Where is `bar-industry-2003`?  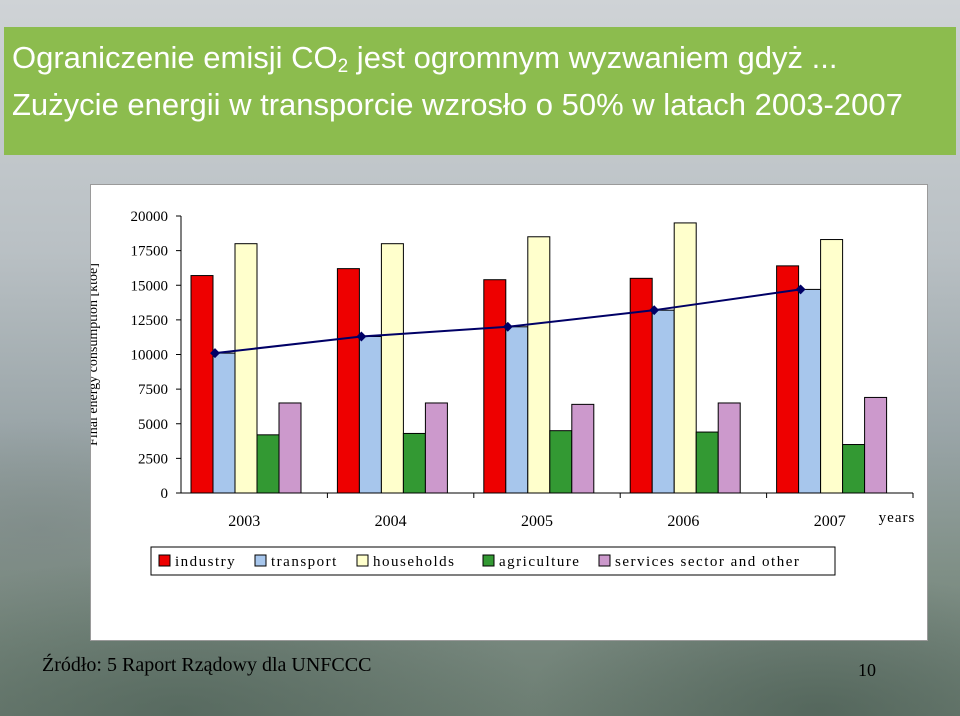 bar-industry-2003 is located at coordinates (202, 384).